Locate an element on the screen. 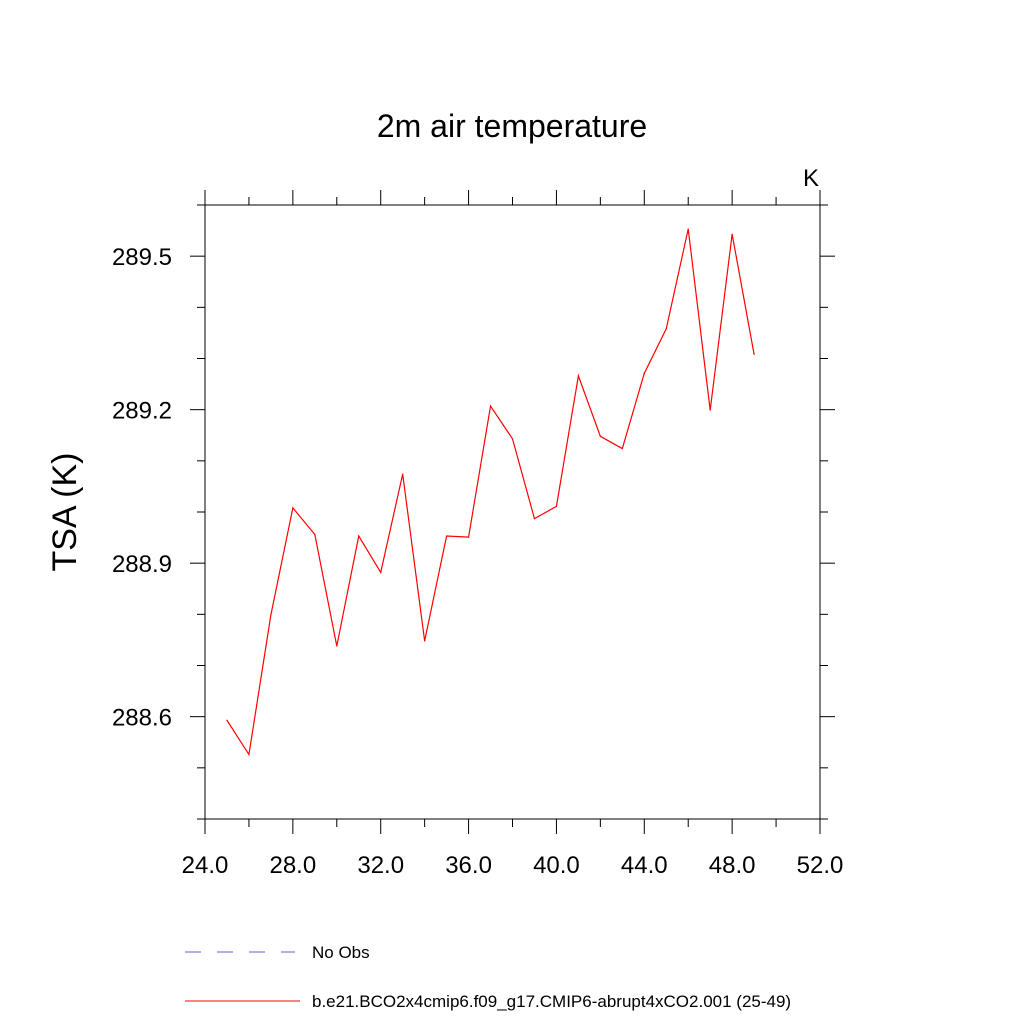  y-tick-labels: 288.6 288.9 289.2 289.5 is located at coordinates (142, 488).